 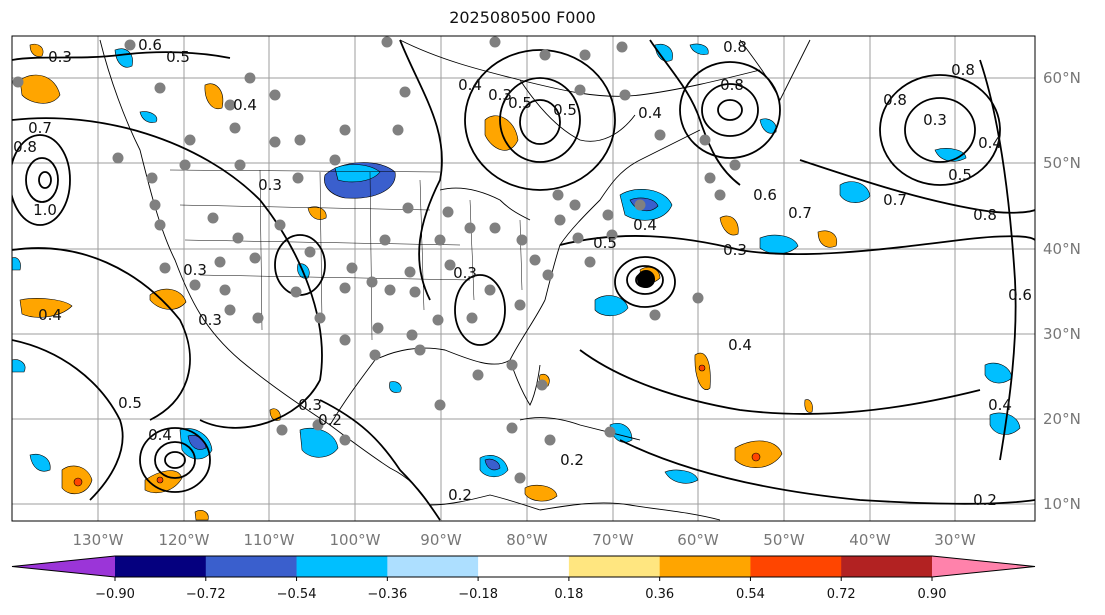 I want to click on longitude-label: 80°W, so click(x=527, y=540).